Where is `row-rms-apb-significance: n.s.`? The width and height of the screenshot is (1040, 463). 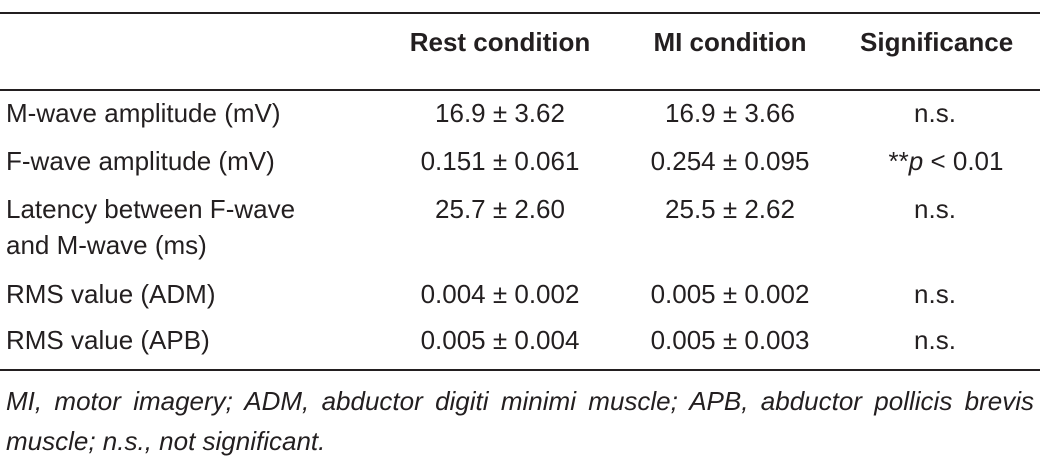
row-rms-apb-significance: n.s. is located at coordinates (935, 340).